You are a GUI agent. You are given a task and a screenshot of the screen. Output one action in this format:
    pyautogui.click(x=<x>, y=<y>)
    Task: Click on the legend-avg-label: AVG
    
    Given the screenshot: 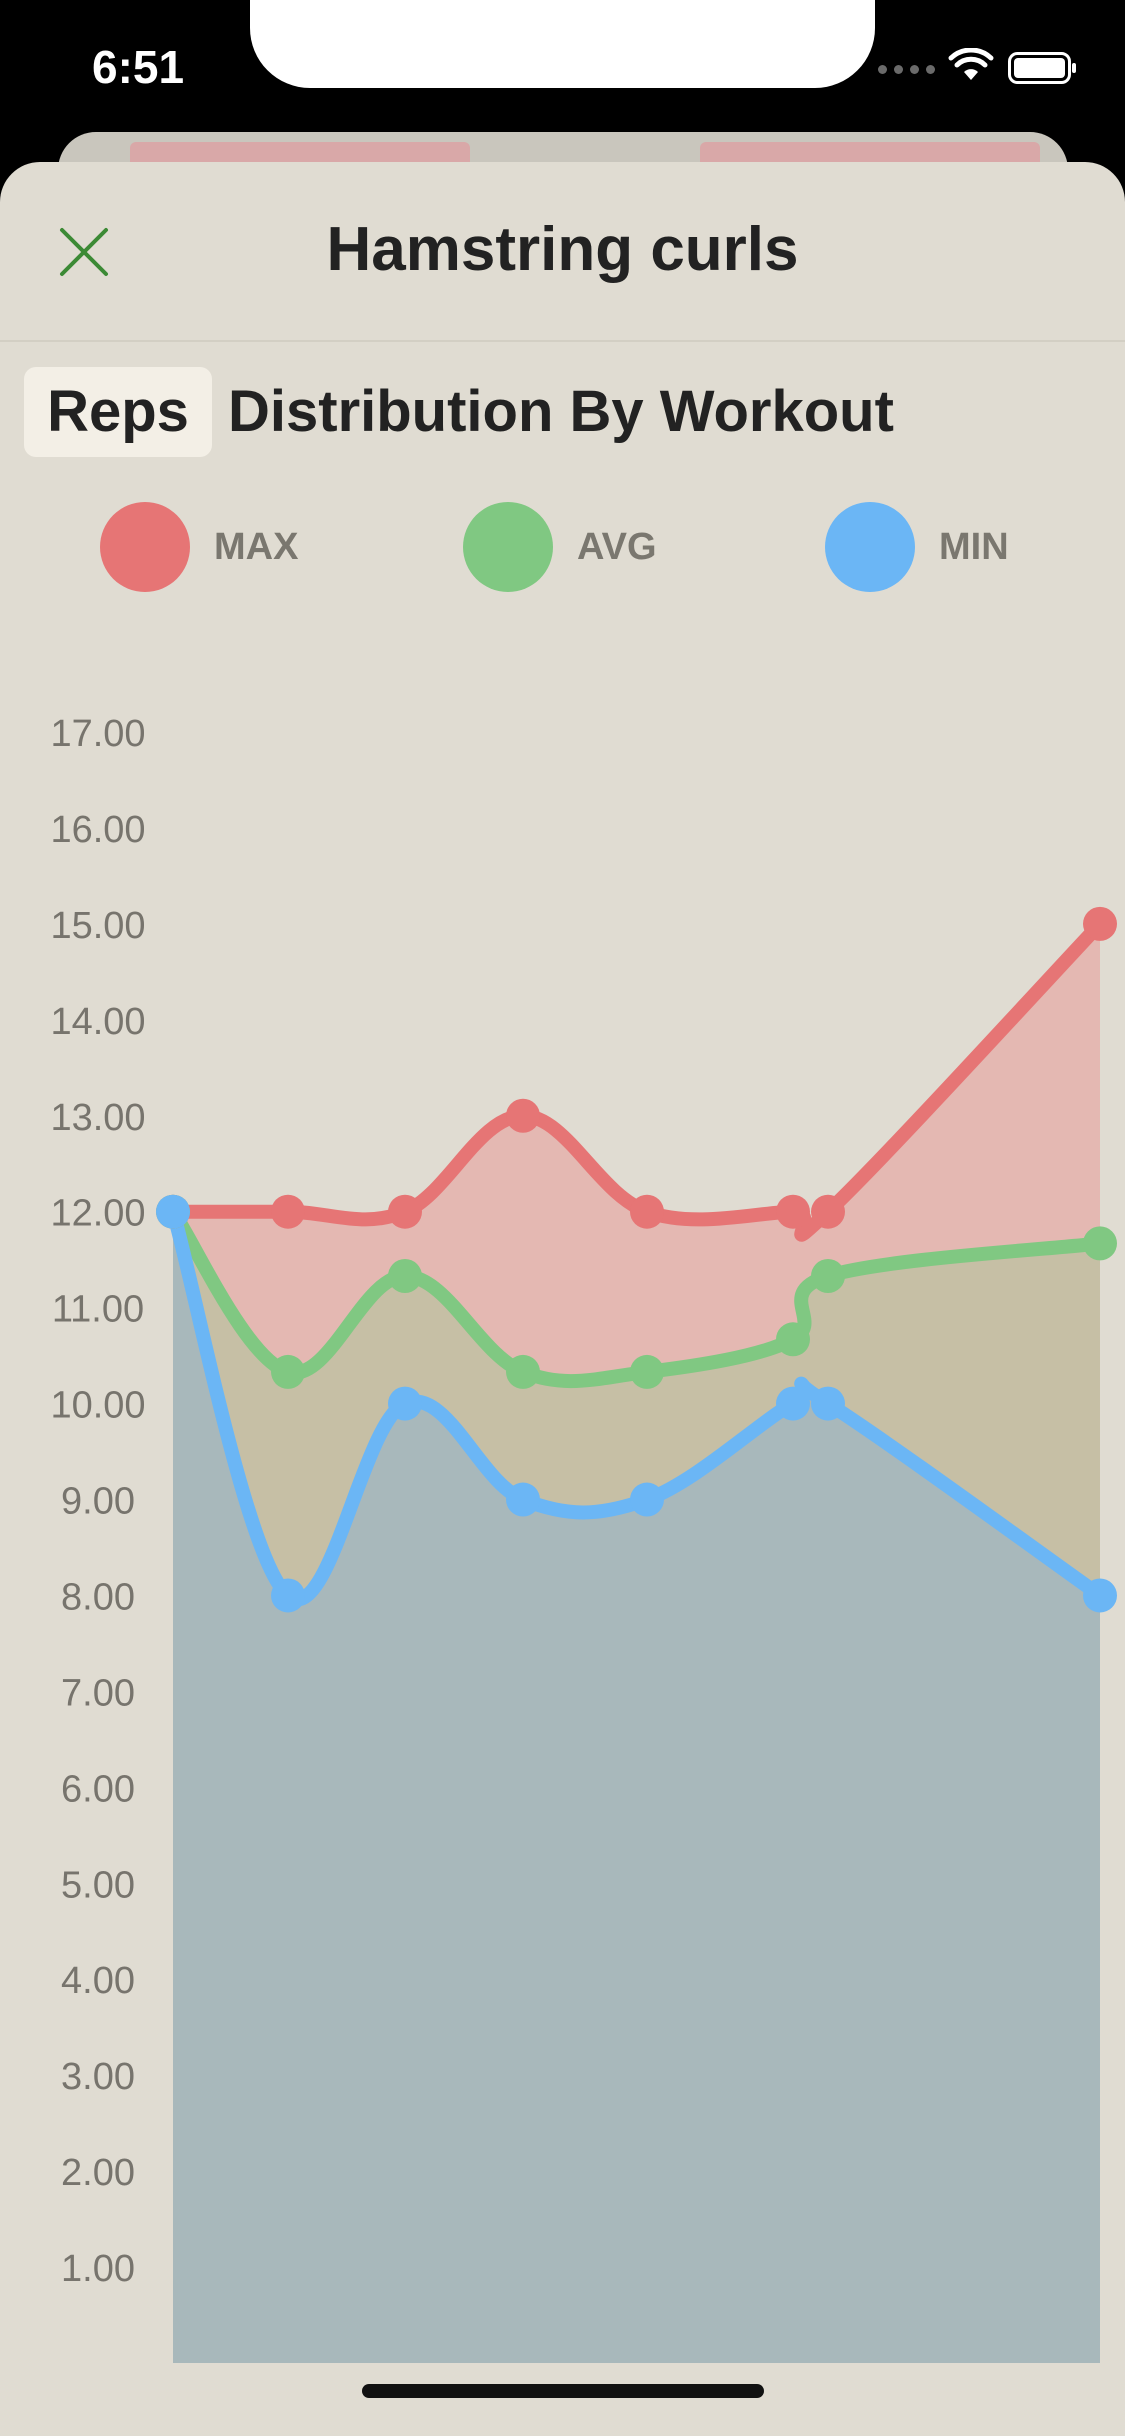 What is the action you would take?
    pyautogui.click(x=617, y=547)
    